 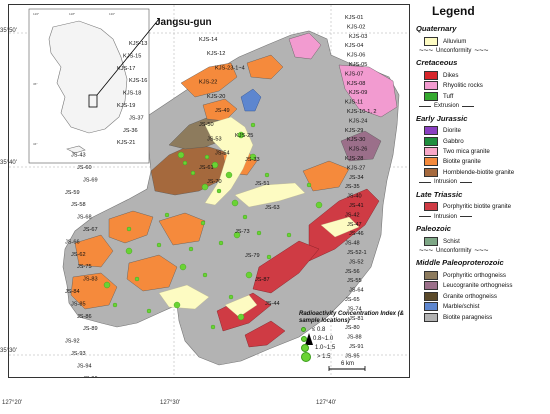 What do you see at coordinates (84, 366) in the screenshot?
I see `sample-label: JS-94` at bounding box center [84, 366].